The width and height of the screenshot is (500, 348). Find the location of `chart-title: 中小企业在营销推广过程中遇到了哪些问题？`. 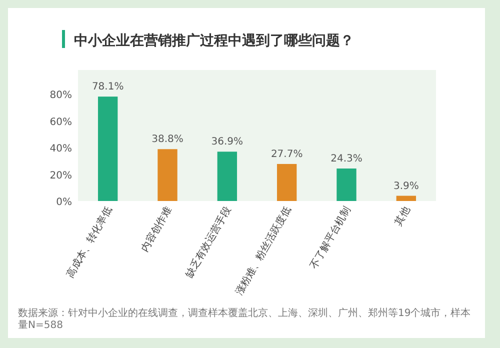

chart-title: 中小企业在营销推广过程中遇到了哪些问题？ is located at coordinates (214, 40).